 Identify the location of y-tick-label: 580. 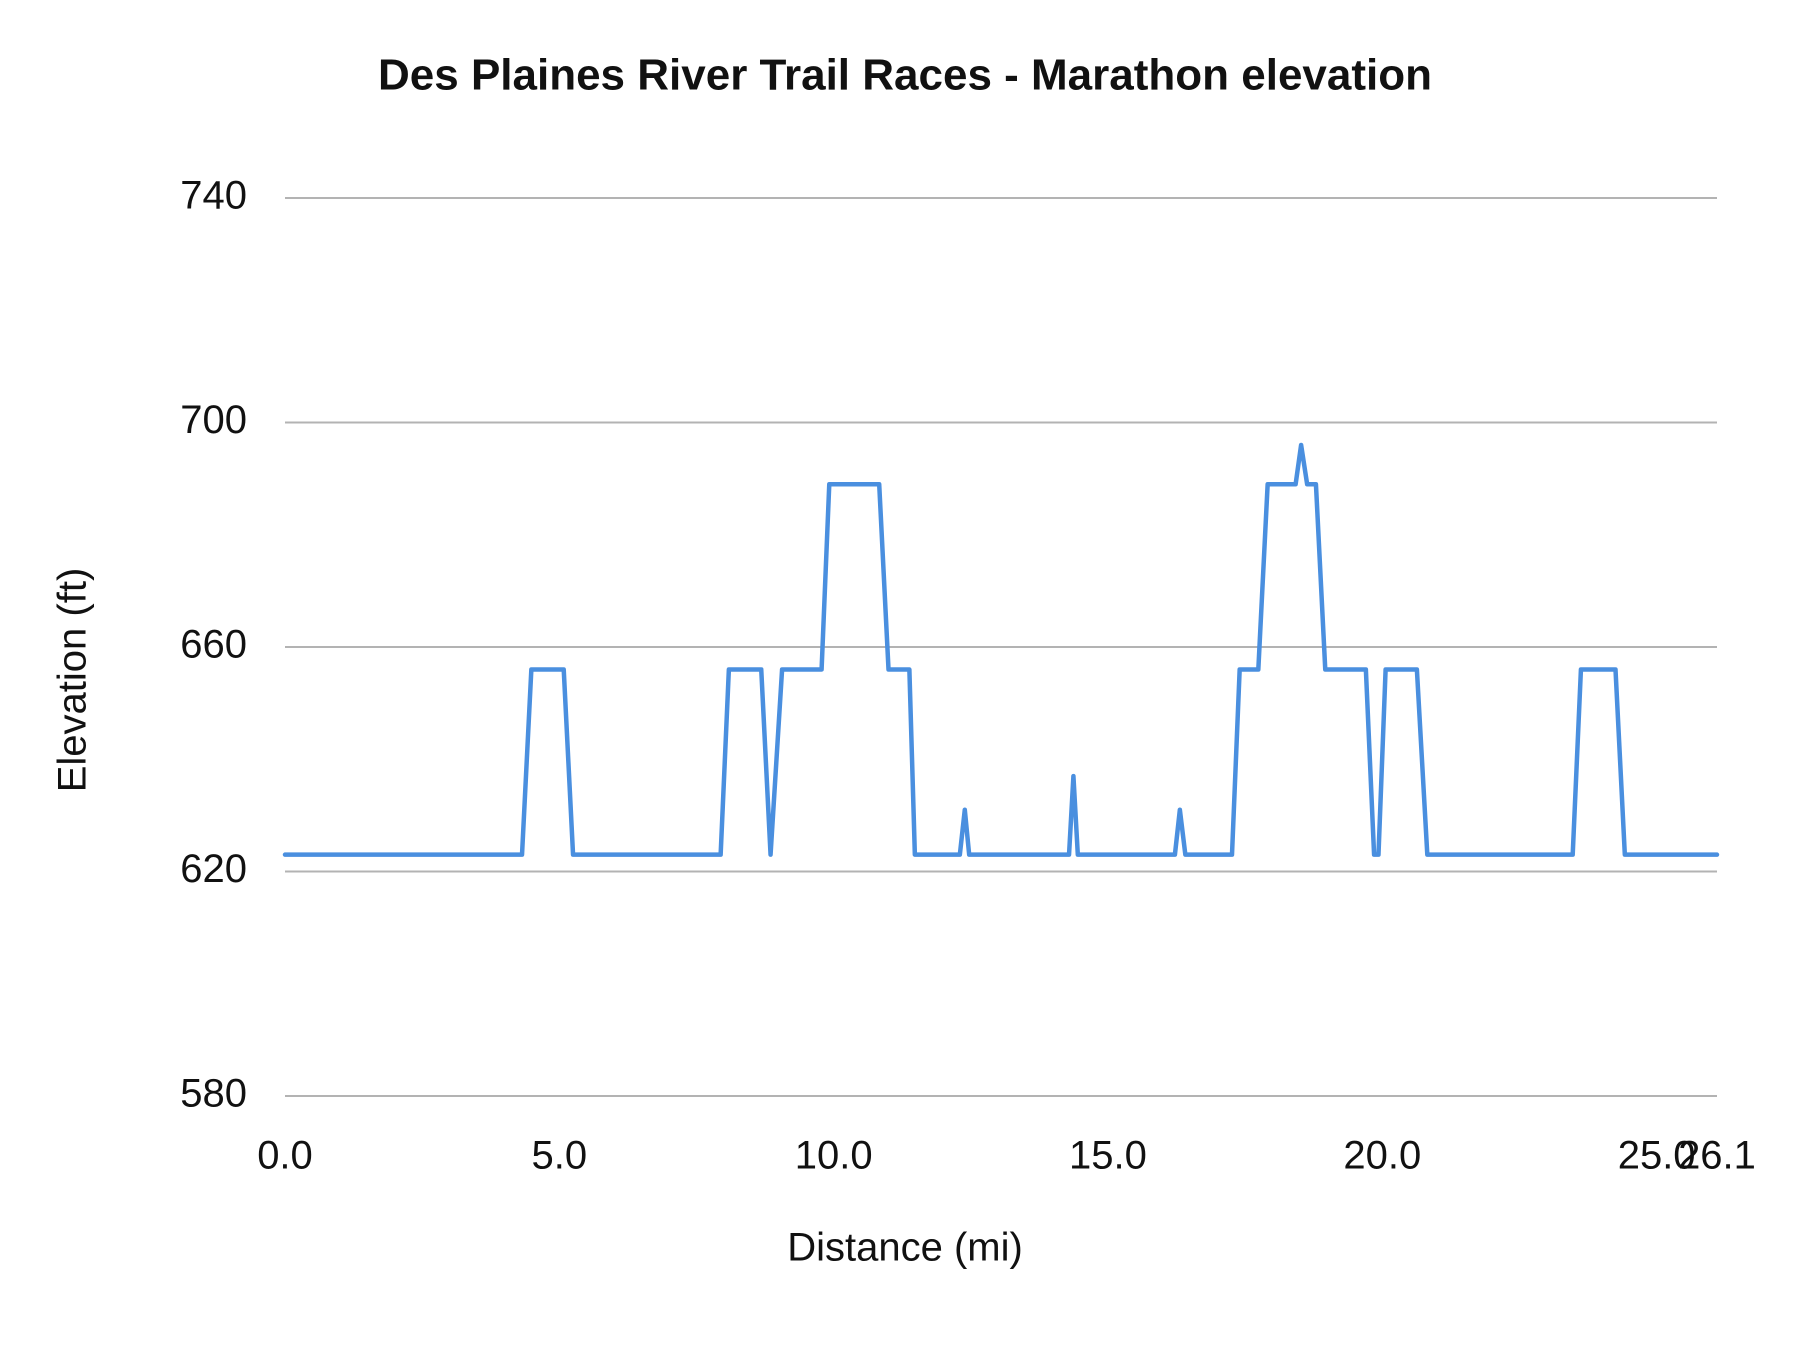
(213, 1094).